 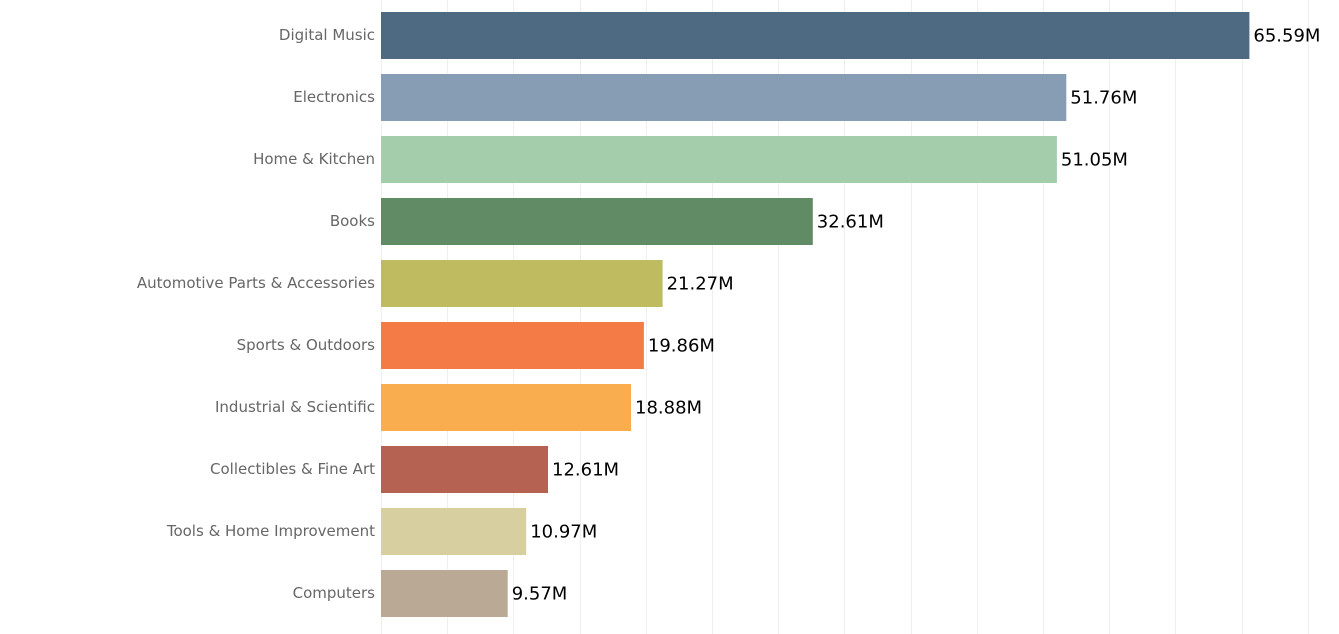 What do you see at coordinates (540, 594) in the screenshot?
I see `value-label: 9.57M` at bounding box center [540, 594].